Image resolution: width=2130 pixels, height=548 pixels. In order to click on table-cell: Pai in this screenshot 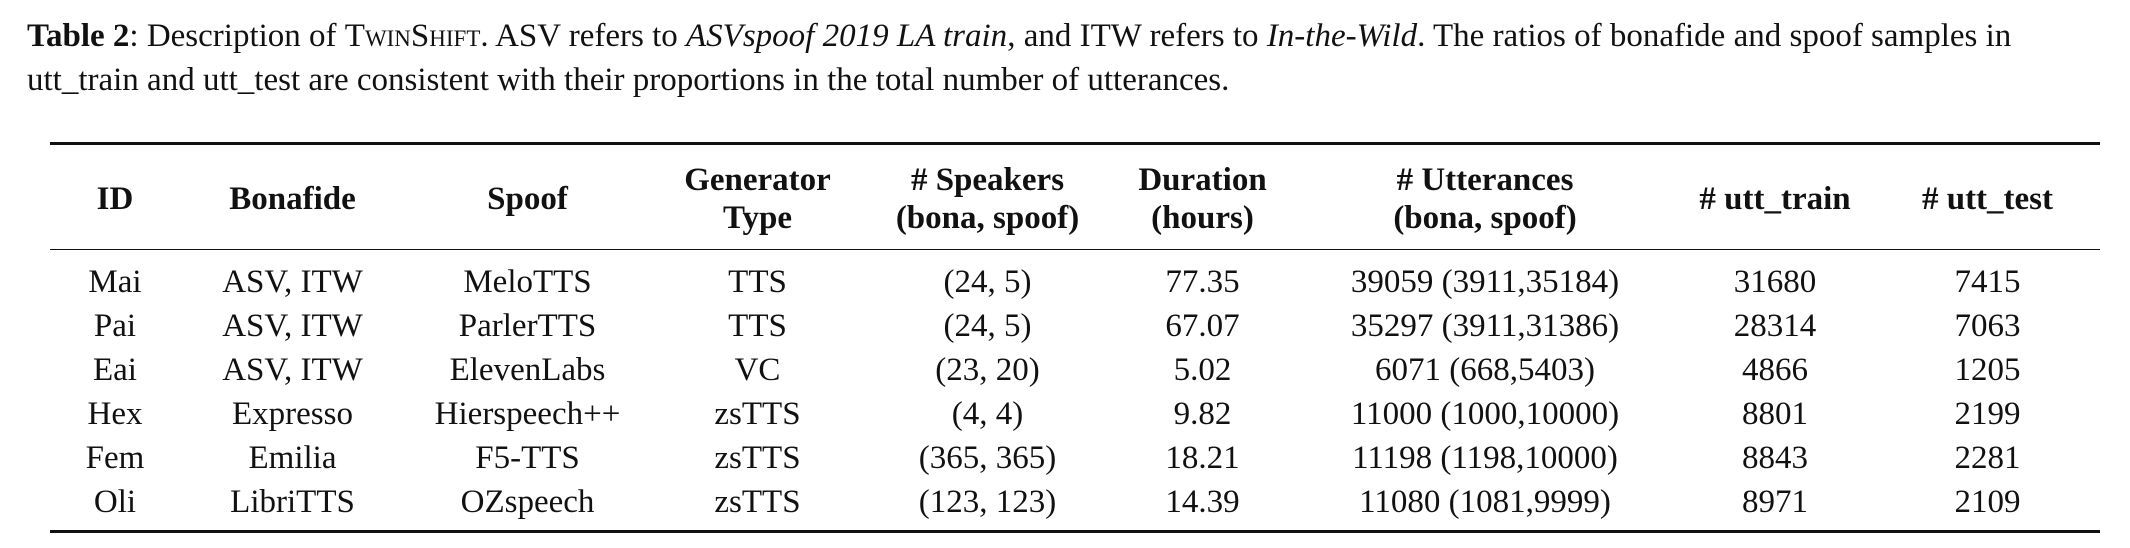, I will do `click(115, 326)`.